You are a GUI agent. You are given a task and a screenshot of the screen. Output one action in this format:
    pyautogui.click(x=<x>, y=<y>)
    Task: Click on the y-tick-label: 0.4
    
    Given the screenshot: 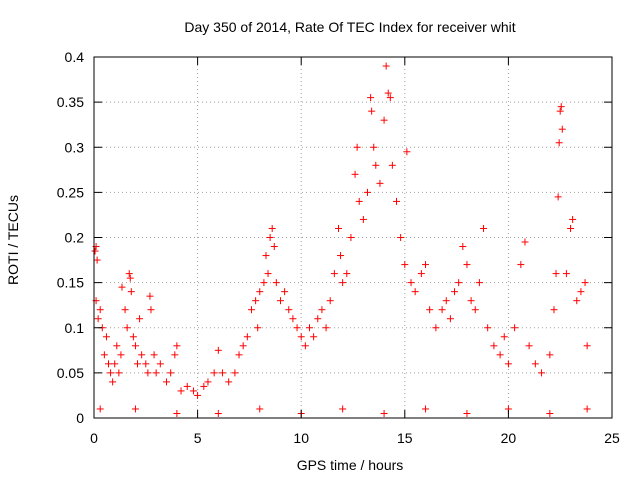 What is the action you would take?
    pyautogui.click(x=75, y=57)
    